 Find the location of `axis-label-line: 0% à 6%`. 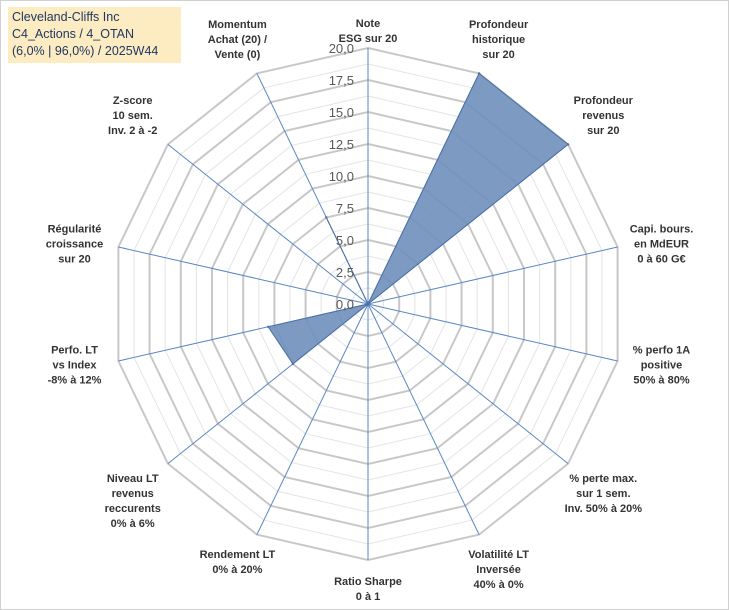

axis-label-line: 0% à 6% is located at coordinates (133, 524).